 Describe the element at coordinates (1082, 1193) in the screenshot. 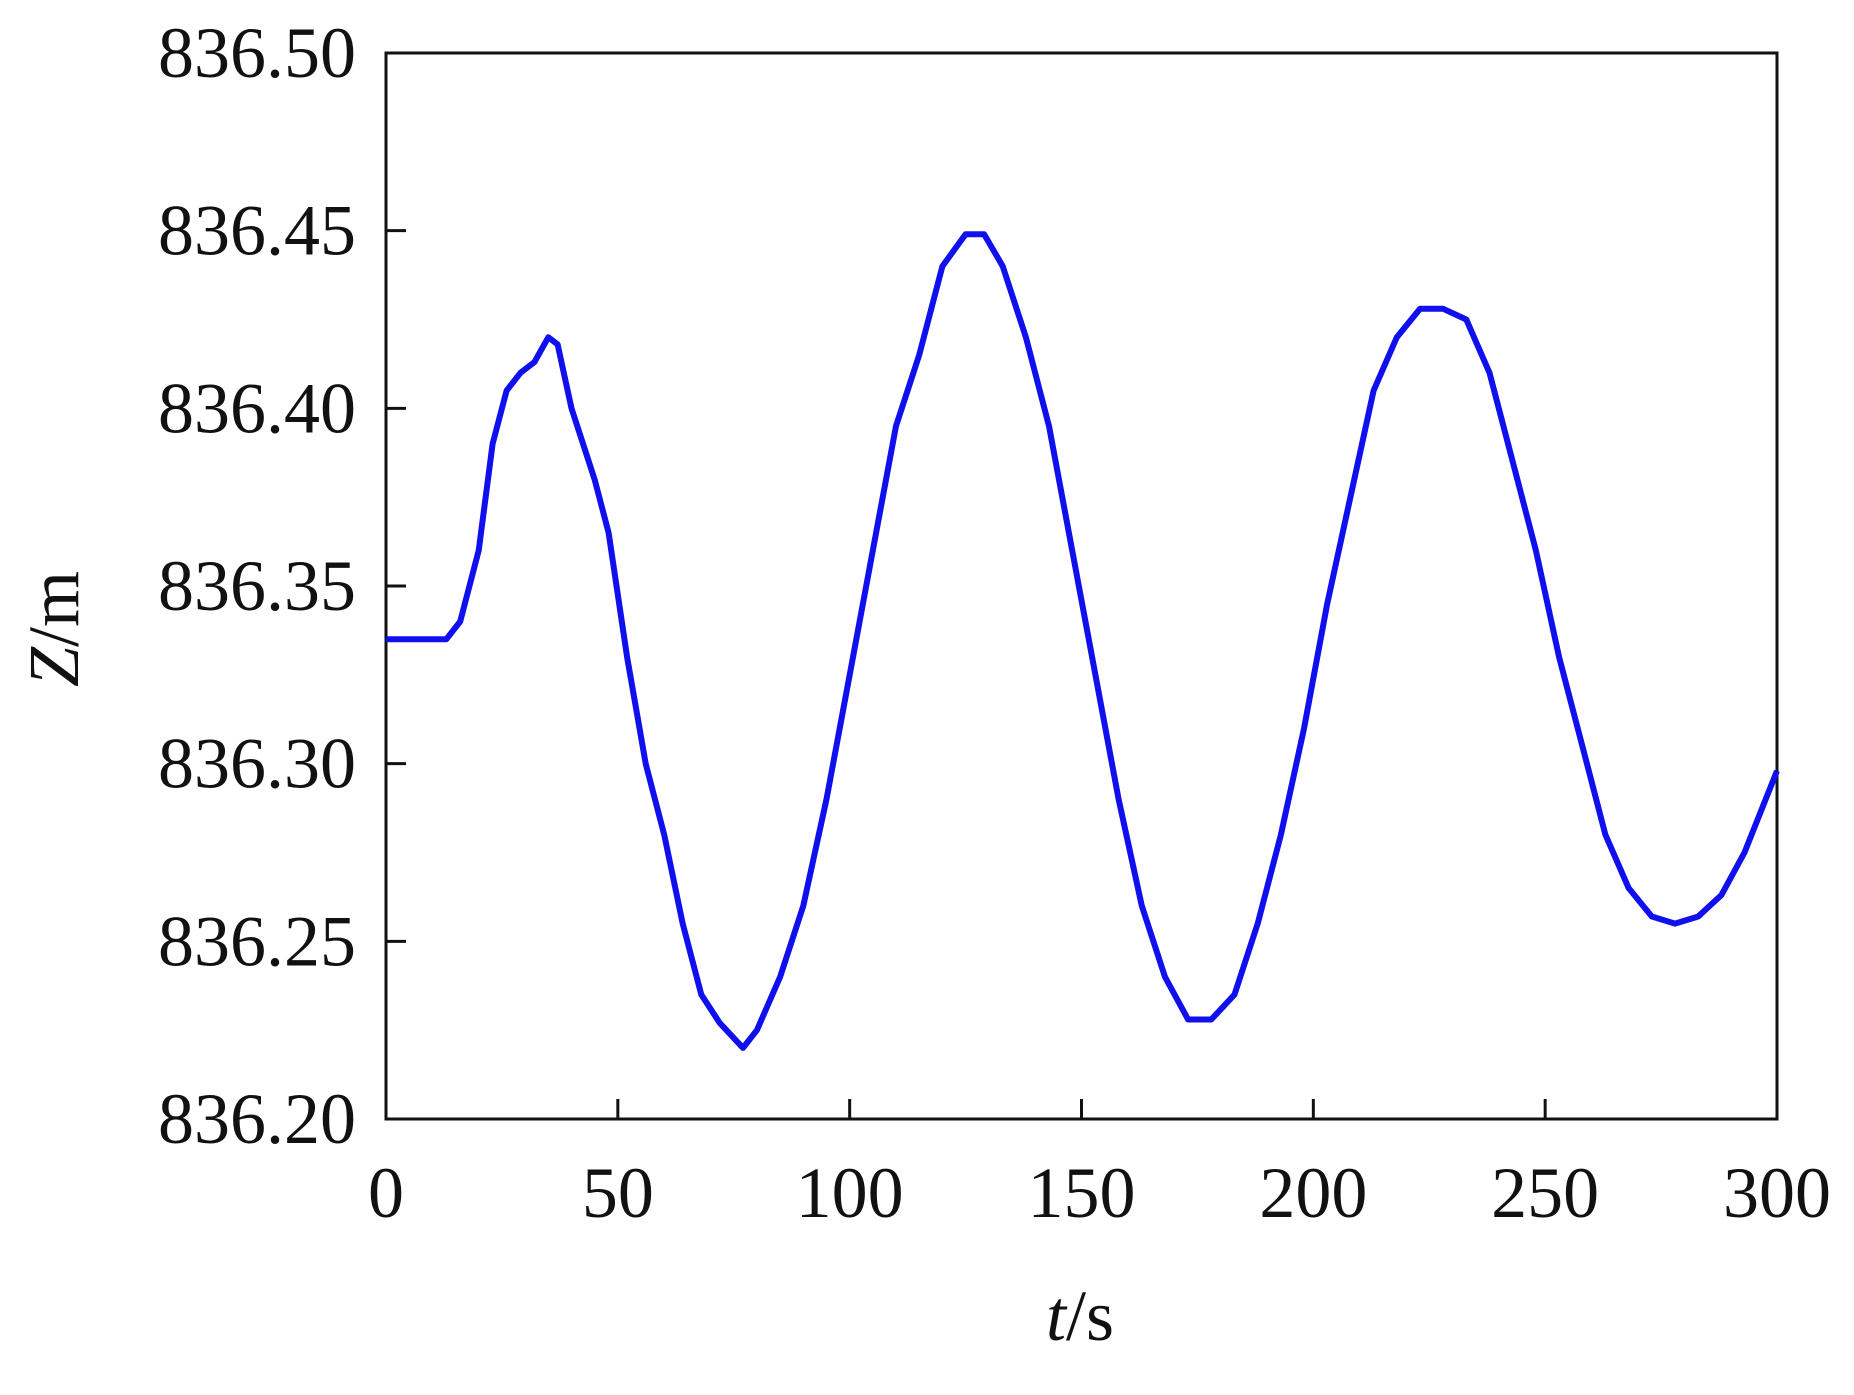

I see `x-tick-label: 150` at that location.